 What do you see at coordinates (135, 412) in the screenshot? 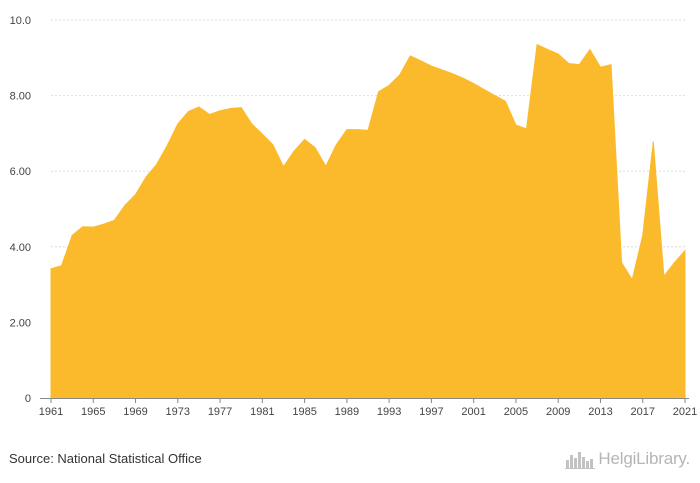
I see `x-tick-label: 1969` at bounding box center [135, 412].